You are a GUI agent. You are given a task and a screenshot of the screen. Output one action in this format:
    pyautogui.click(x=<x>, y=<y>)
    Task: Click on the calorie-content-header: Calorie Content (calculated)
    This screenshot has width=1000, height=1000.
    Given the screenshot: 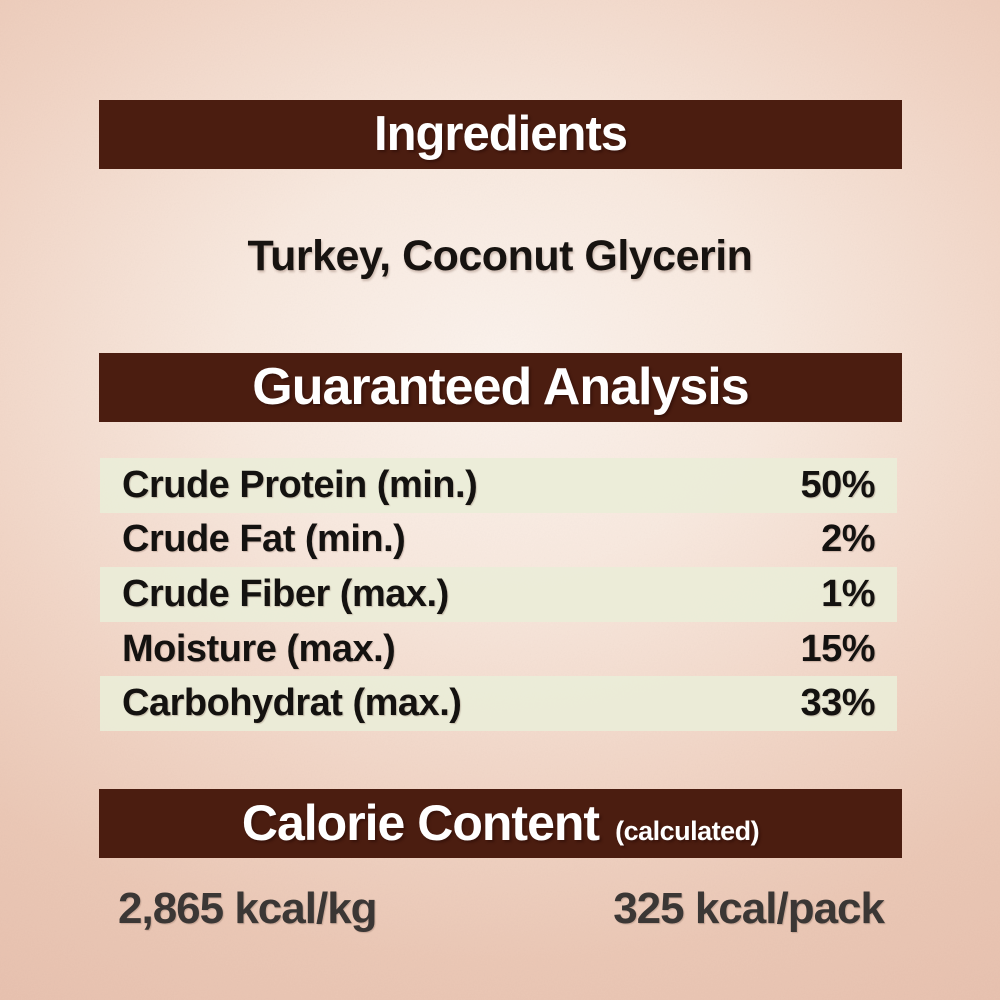 What is the action you would take?
    pyautogui.click(x=500, y=823)
    